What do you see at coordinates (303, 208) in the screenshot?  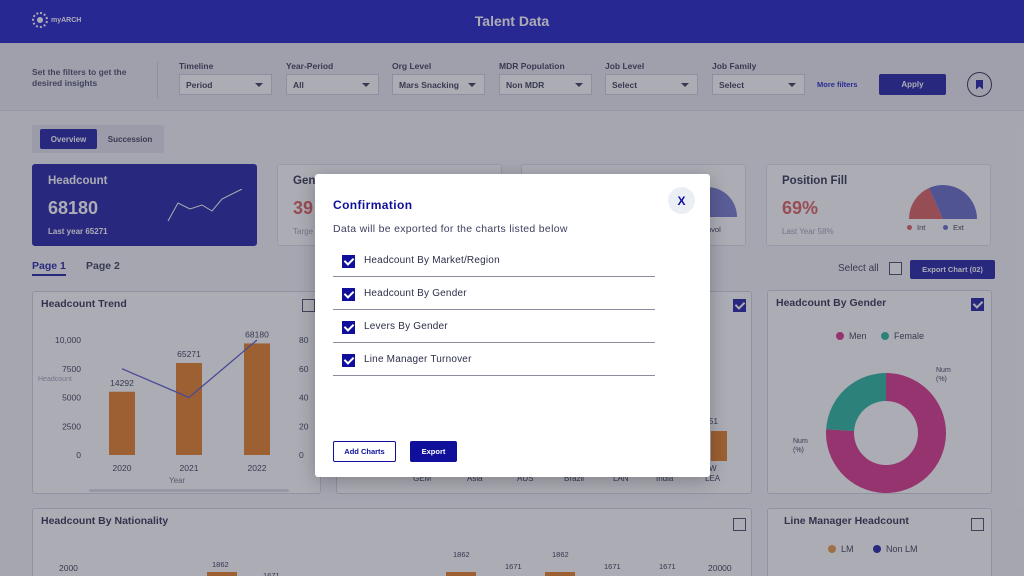 I see `kpi-value: 39` at bounding box center [303, 208].